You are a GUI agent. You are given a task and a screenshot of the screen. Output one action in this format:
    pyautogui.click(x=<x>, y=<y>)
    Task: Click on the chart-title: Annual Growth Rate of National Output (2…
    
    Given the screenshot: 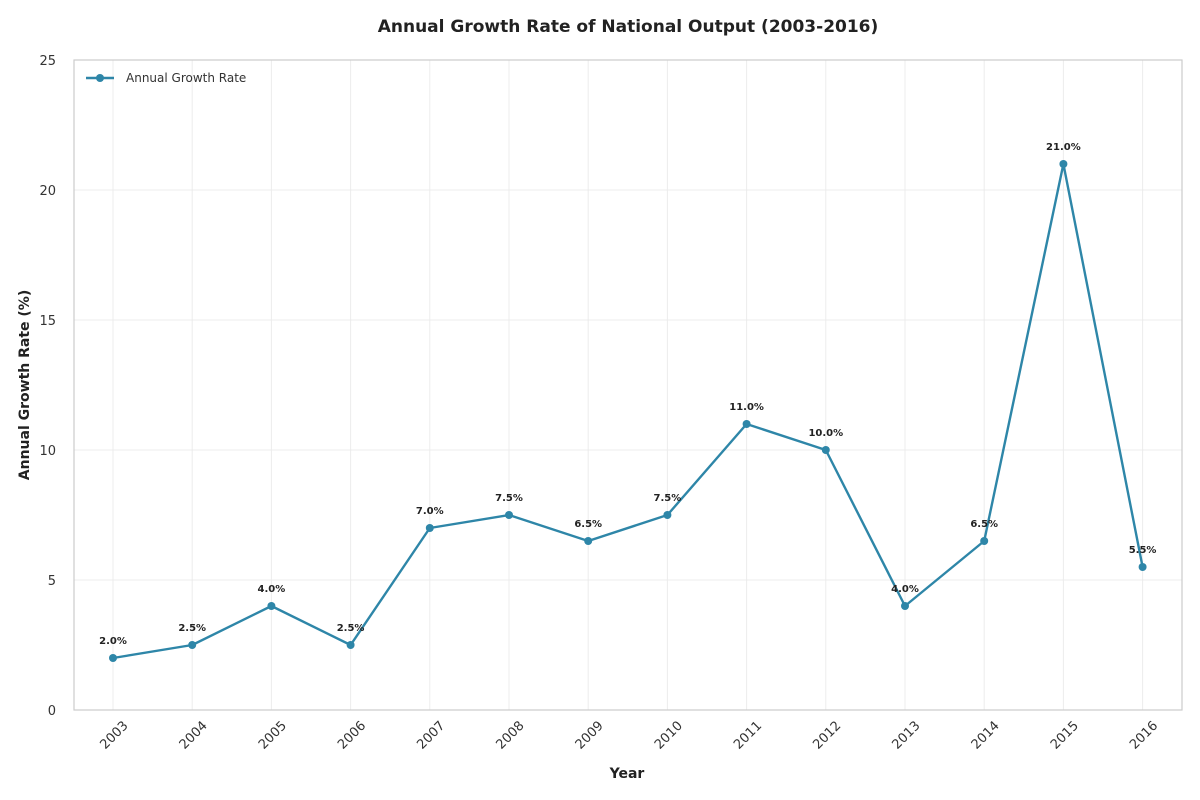 What is the action you would take?
    pyautogui.click(x=628, y=27)
    